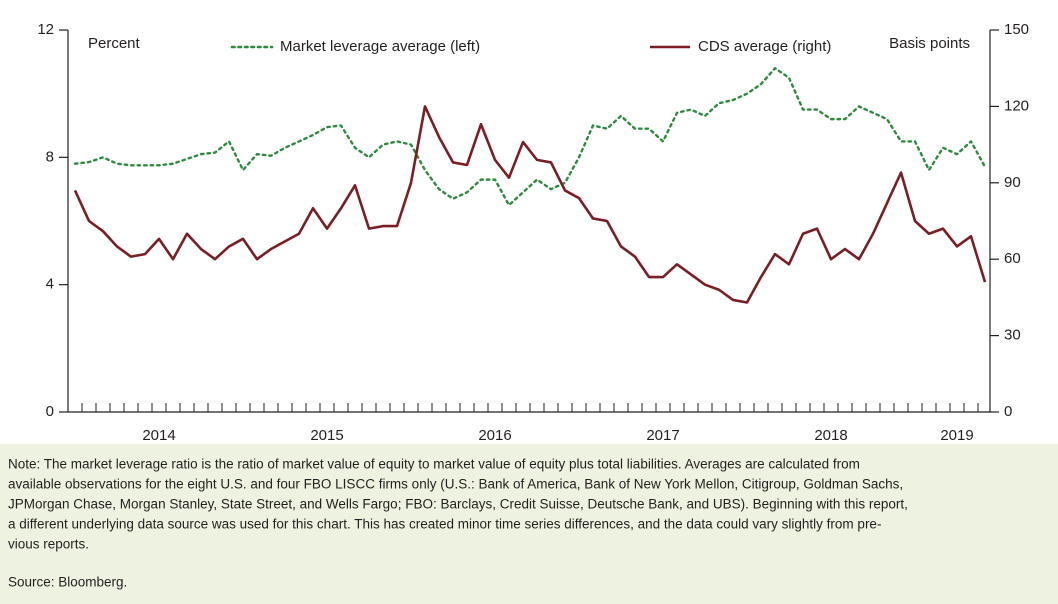 The height and width of the screenshot is (604, 1058). What do you see at coordinates (50, 411) in the screenshot?
I see `y-tick-label: 0` at bounding box center [50, 411].